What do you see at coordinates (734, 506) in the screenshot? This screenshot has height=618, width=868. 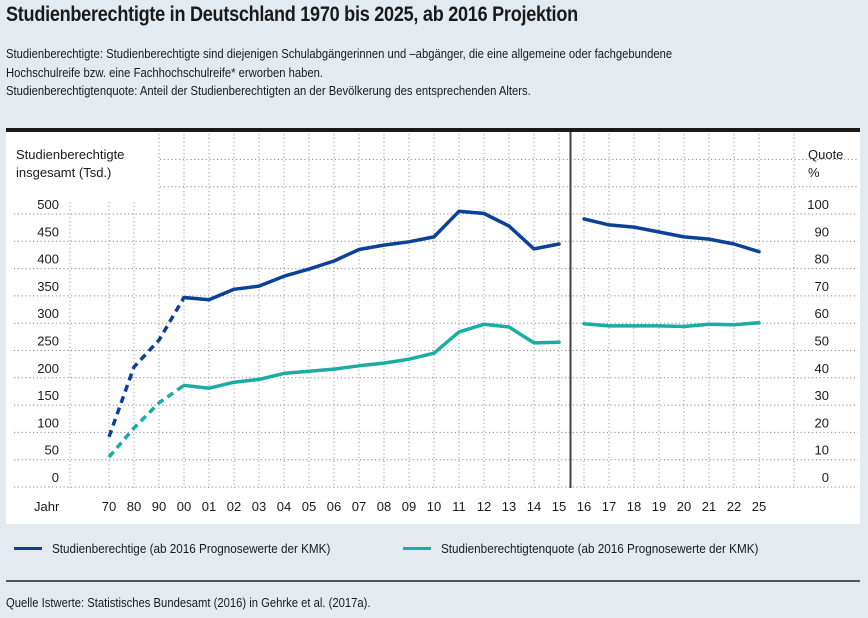 I see `x-tick-label: 22` at bounding box center [734, 506].